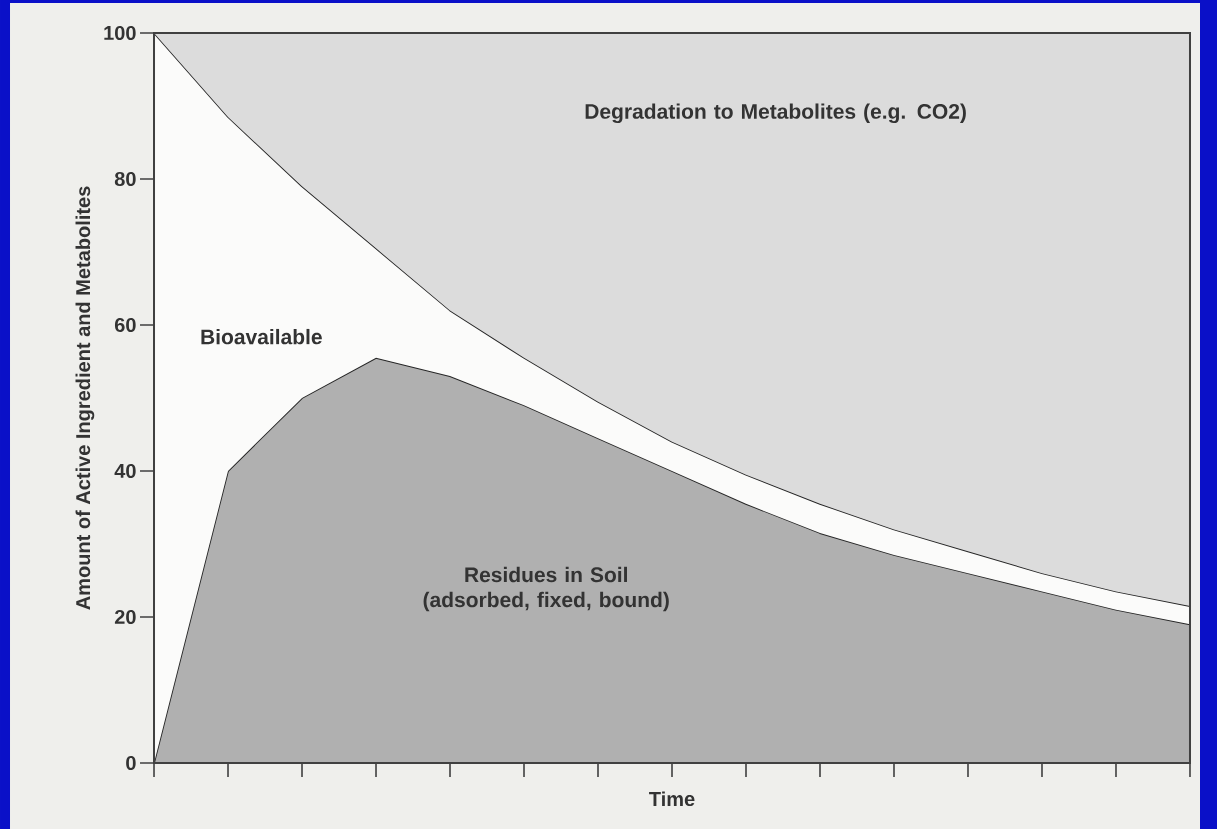 The width and height of the screenshot is (1217, 829). What do you see at coordinates (120, 33) in the screenshot?
I see `y-tick-label: 100` at bounding box center [120, 33].